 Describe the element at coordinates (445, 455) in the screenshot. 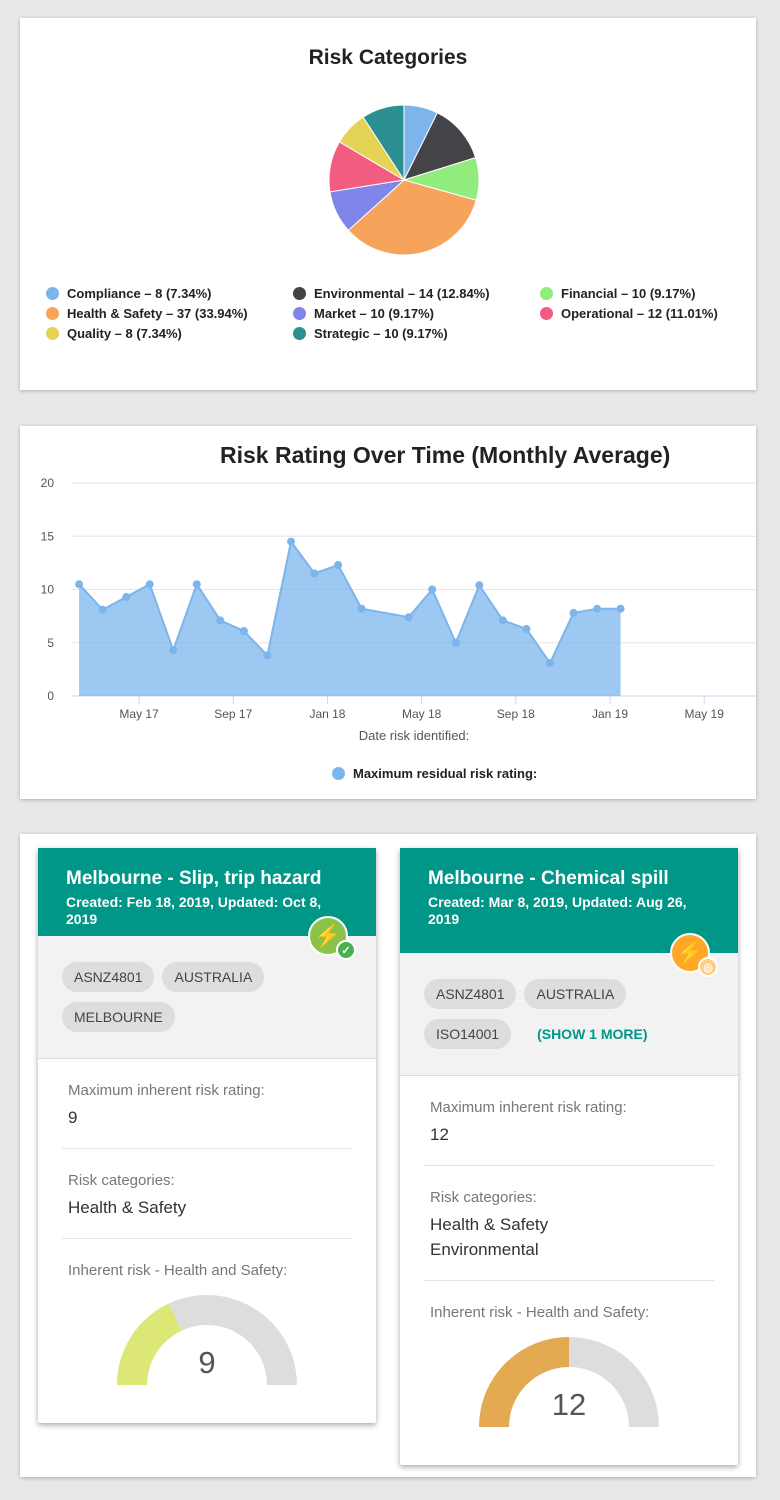

I see `line-chart-title: Risk Rating Over Time (Monthly Average)` at that location.